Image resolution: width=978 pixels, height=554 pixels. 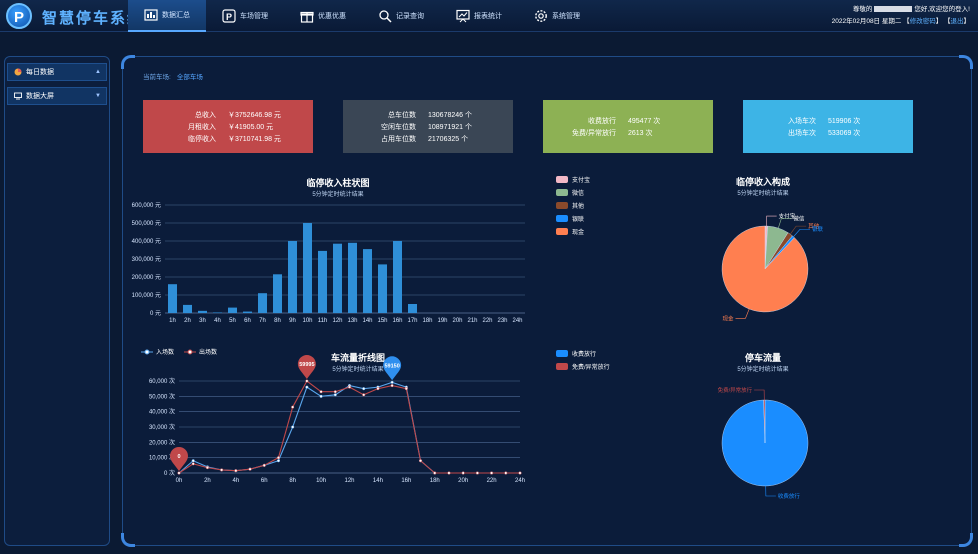 I want to click on income-pie-legend: 支付宝 微信 其他 银联 现金, so click(x=573, y=205).